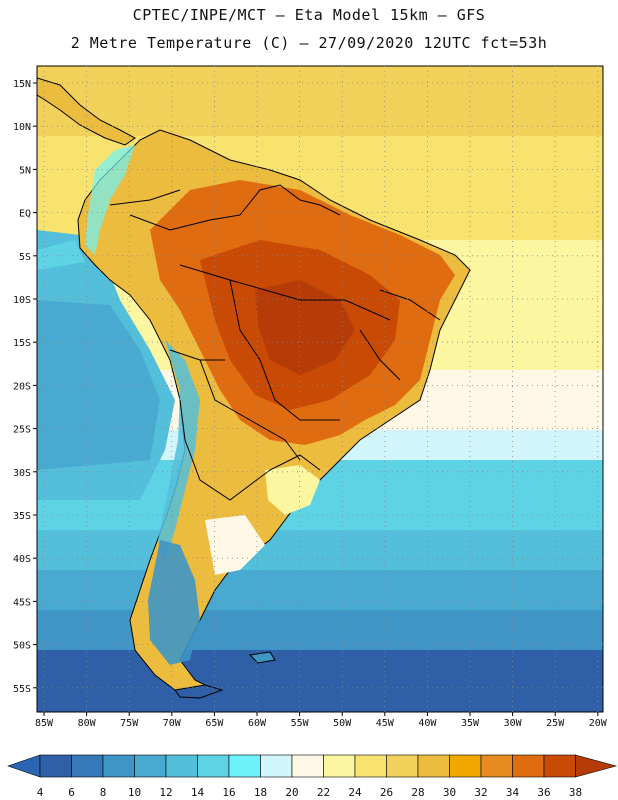 The image size is (618, 800). Describe the element at coordinates (598, 723) in the screenshot. I see `lon-label: 20W` at that location.